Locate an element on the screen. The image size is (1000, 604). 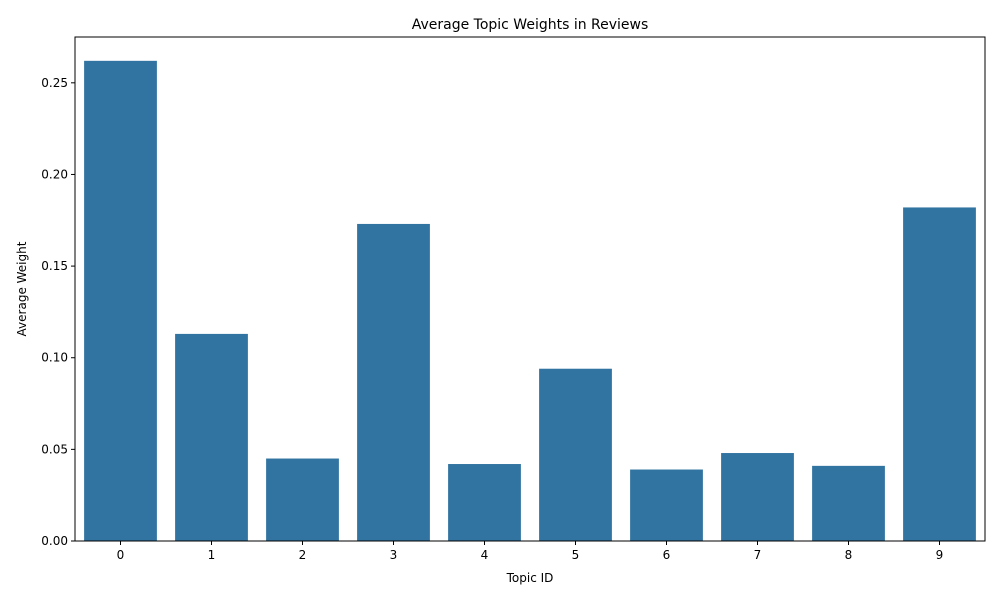
x-tick-label: 4 is located at coordinates (485, 555).